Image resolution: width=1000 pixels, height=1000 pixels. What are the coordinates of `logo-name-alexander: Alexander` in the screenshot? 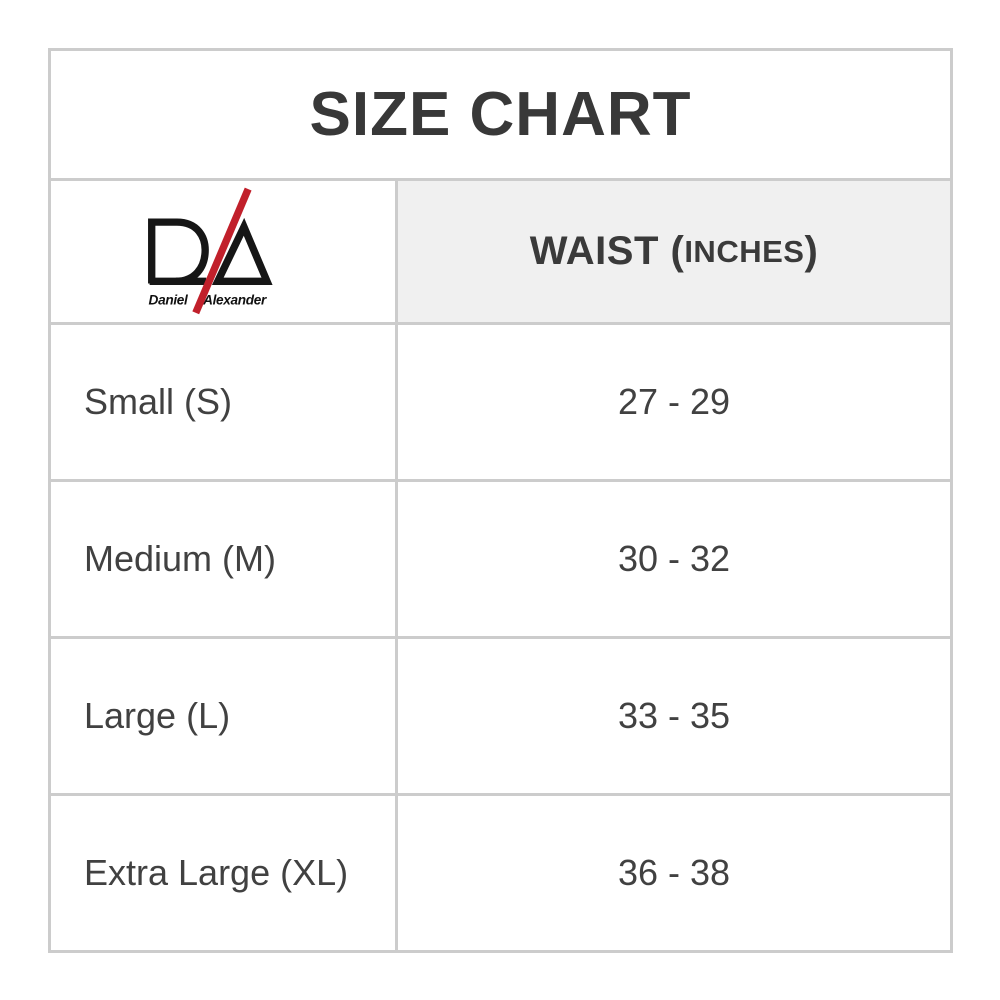 It's located at (234, 299).